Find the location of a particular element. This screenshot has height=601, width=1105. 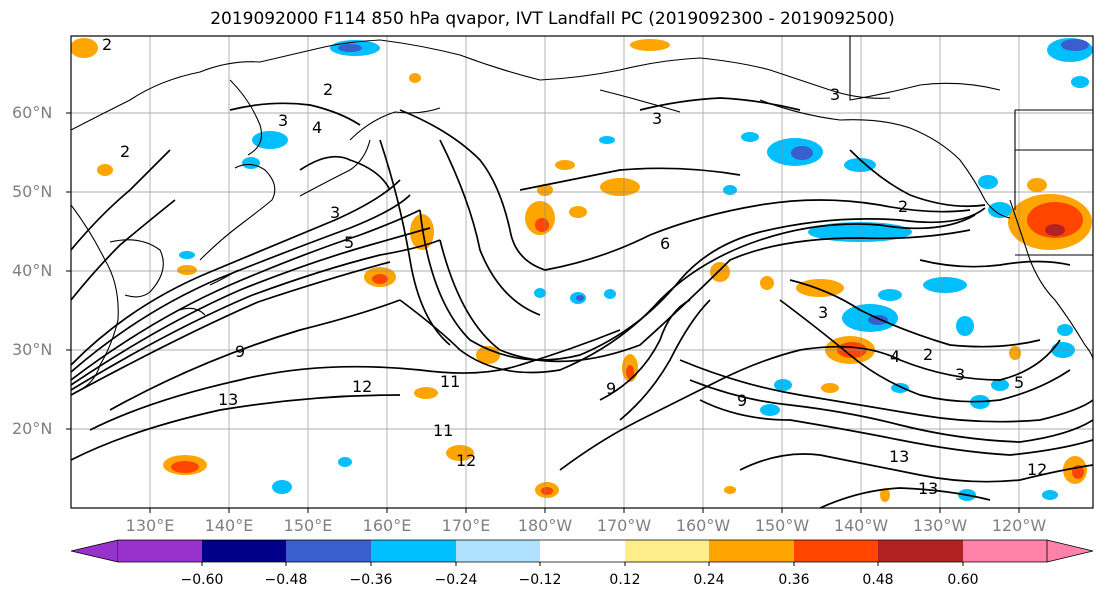

colorbar-tick-label: 0.24 is located at coordinates (709, 580).